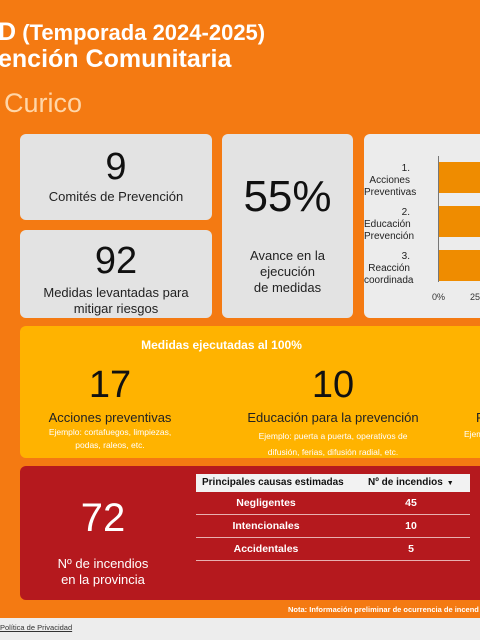 The height and width of the screenshot is (640, 480). What do you see at coordinates (472, 434) in the screenshot?
I see `reaccion-example: Ejem` at bounding box center [472, 434].